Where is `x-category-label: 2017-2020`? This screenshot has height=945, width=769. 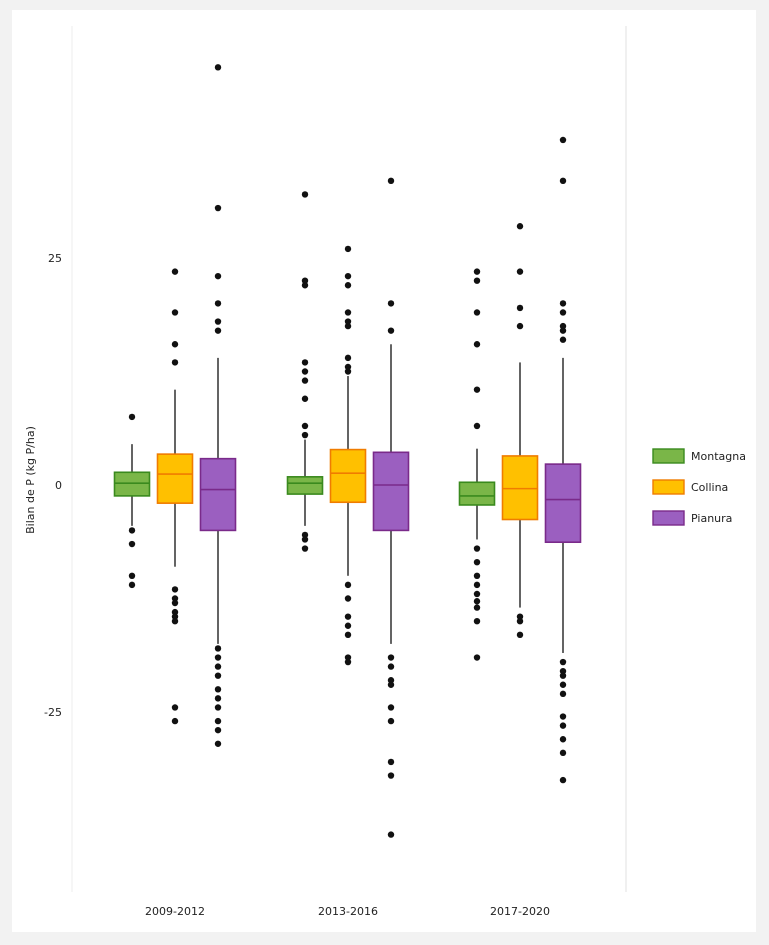 x-category-label: 2017-2020 is located at coordinates (520, 911).